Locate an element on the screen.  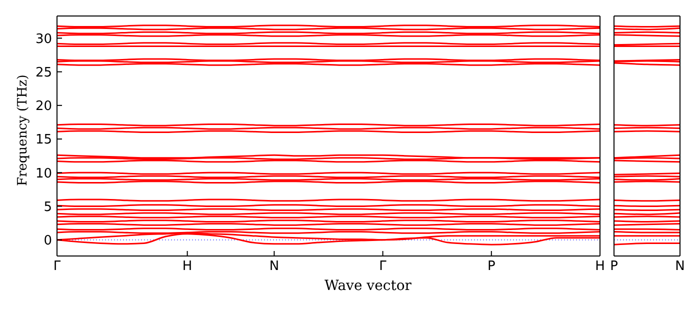
x-axis-title: Wave vector is located at coordinates (368, 286).